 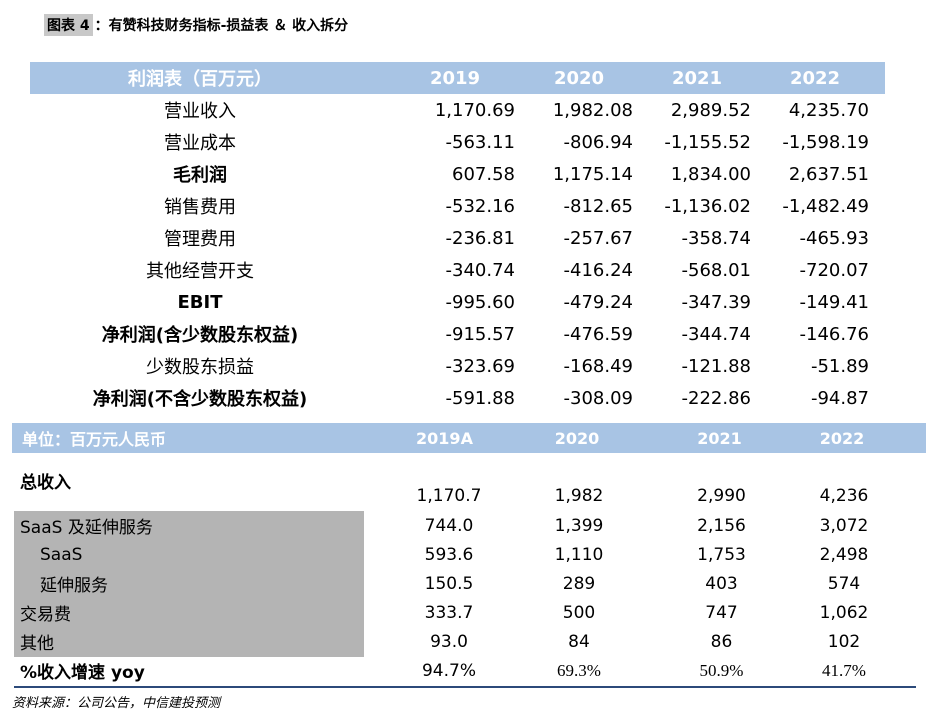 What do you see at coordinates (721, 583) in the screenshot?
I see `cell-value: 403` at bounding box center [721, 583].